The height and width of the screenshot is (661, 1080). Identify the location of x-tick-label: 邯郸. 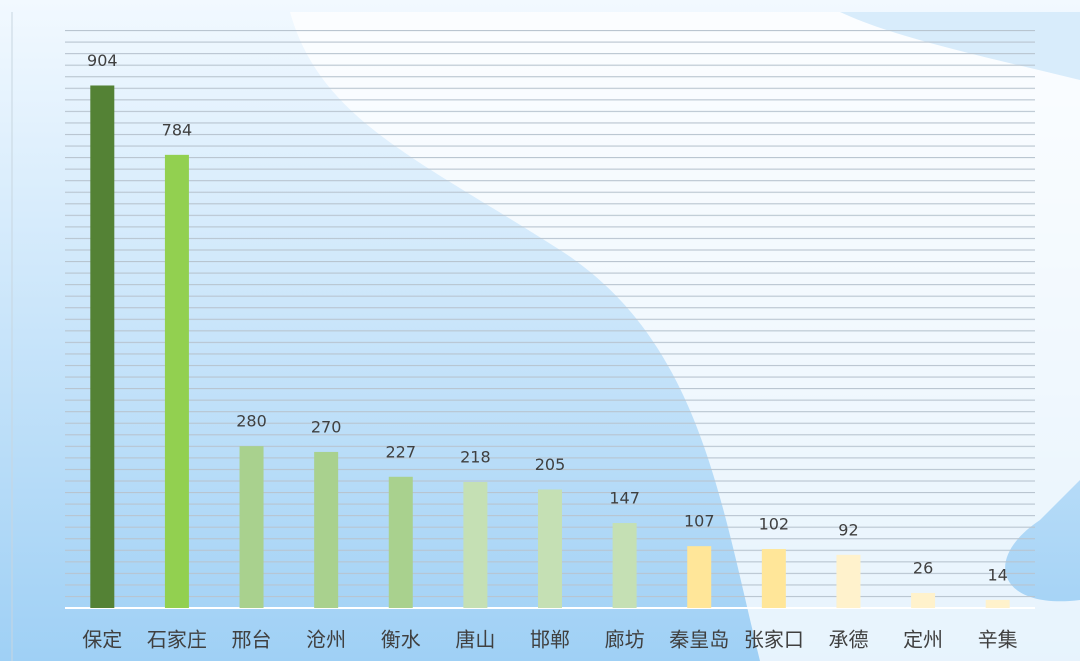
(550, 640).